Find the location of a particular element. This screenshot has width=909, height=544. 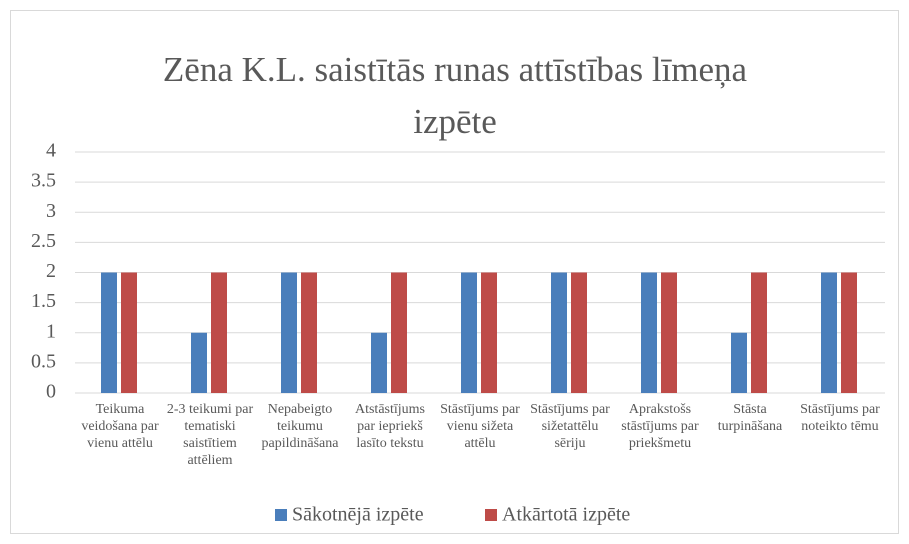

x-tick-label: Stāstījums par vienu sižeta attēlu is located at coordinates (480, 426).